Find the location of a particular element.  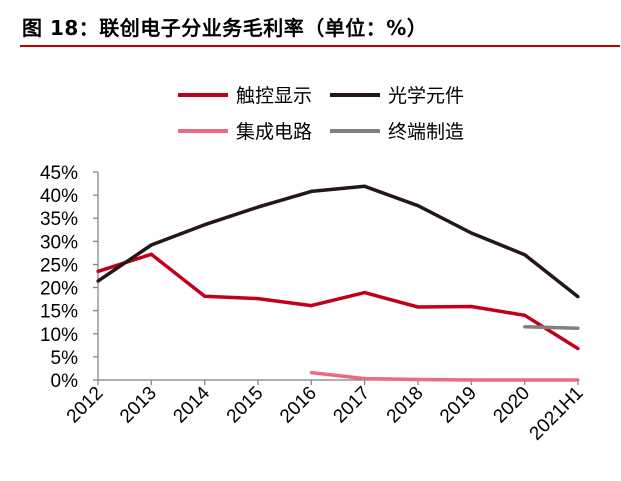

title-bar: 图 18：联创电子分业务毛利率（单位：%） is located at coordinates (310, 23).